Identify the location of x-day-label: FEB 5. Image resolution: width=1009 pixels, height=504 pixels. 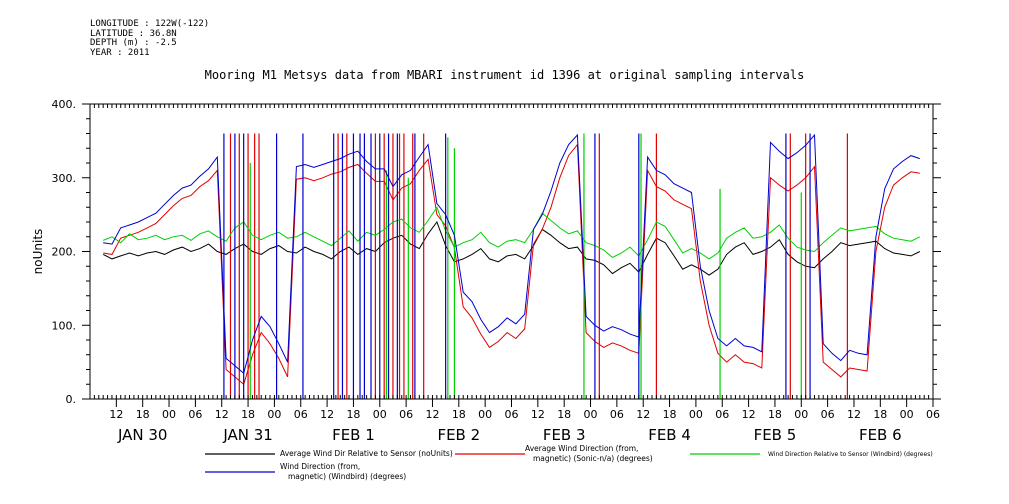
(775, 435).